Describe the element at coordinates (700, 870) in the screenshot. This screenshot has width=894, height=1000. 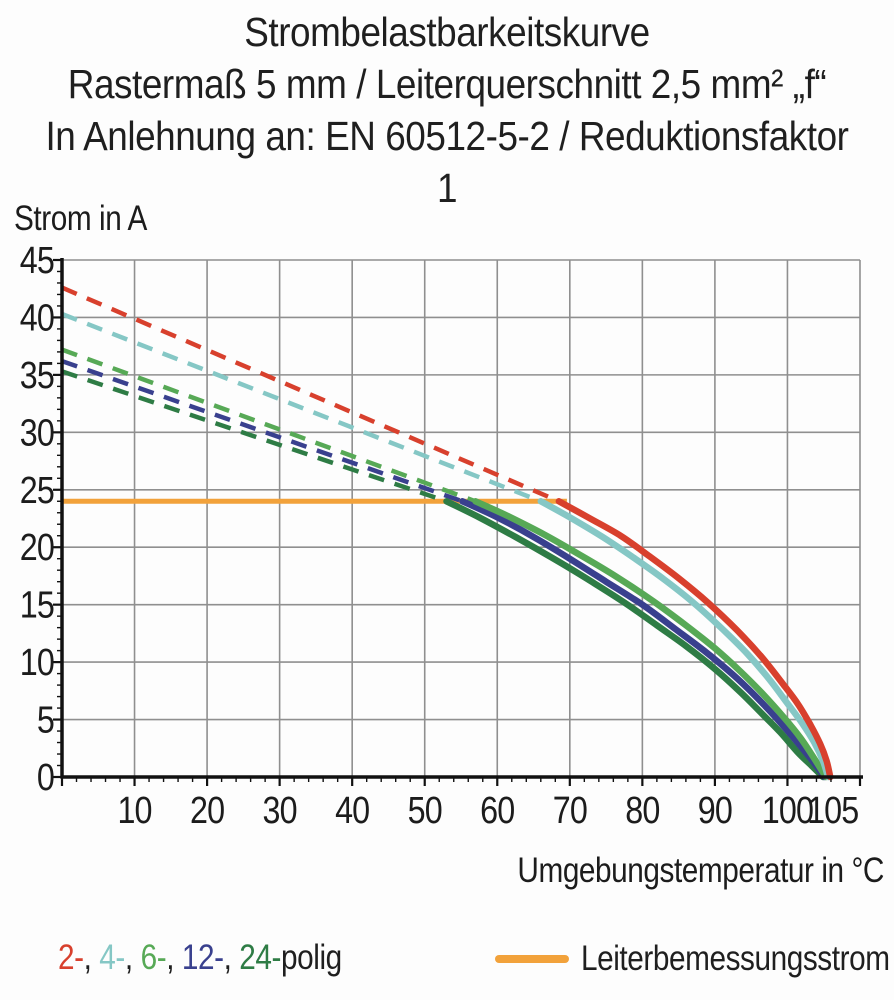
I see `x-axis-label: Umgebungstemperatur in °C` at that location.